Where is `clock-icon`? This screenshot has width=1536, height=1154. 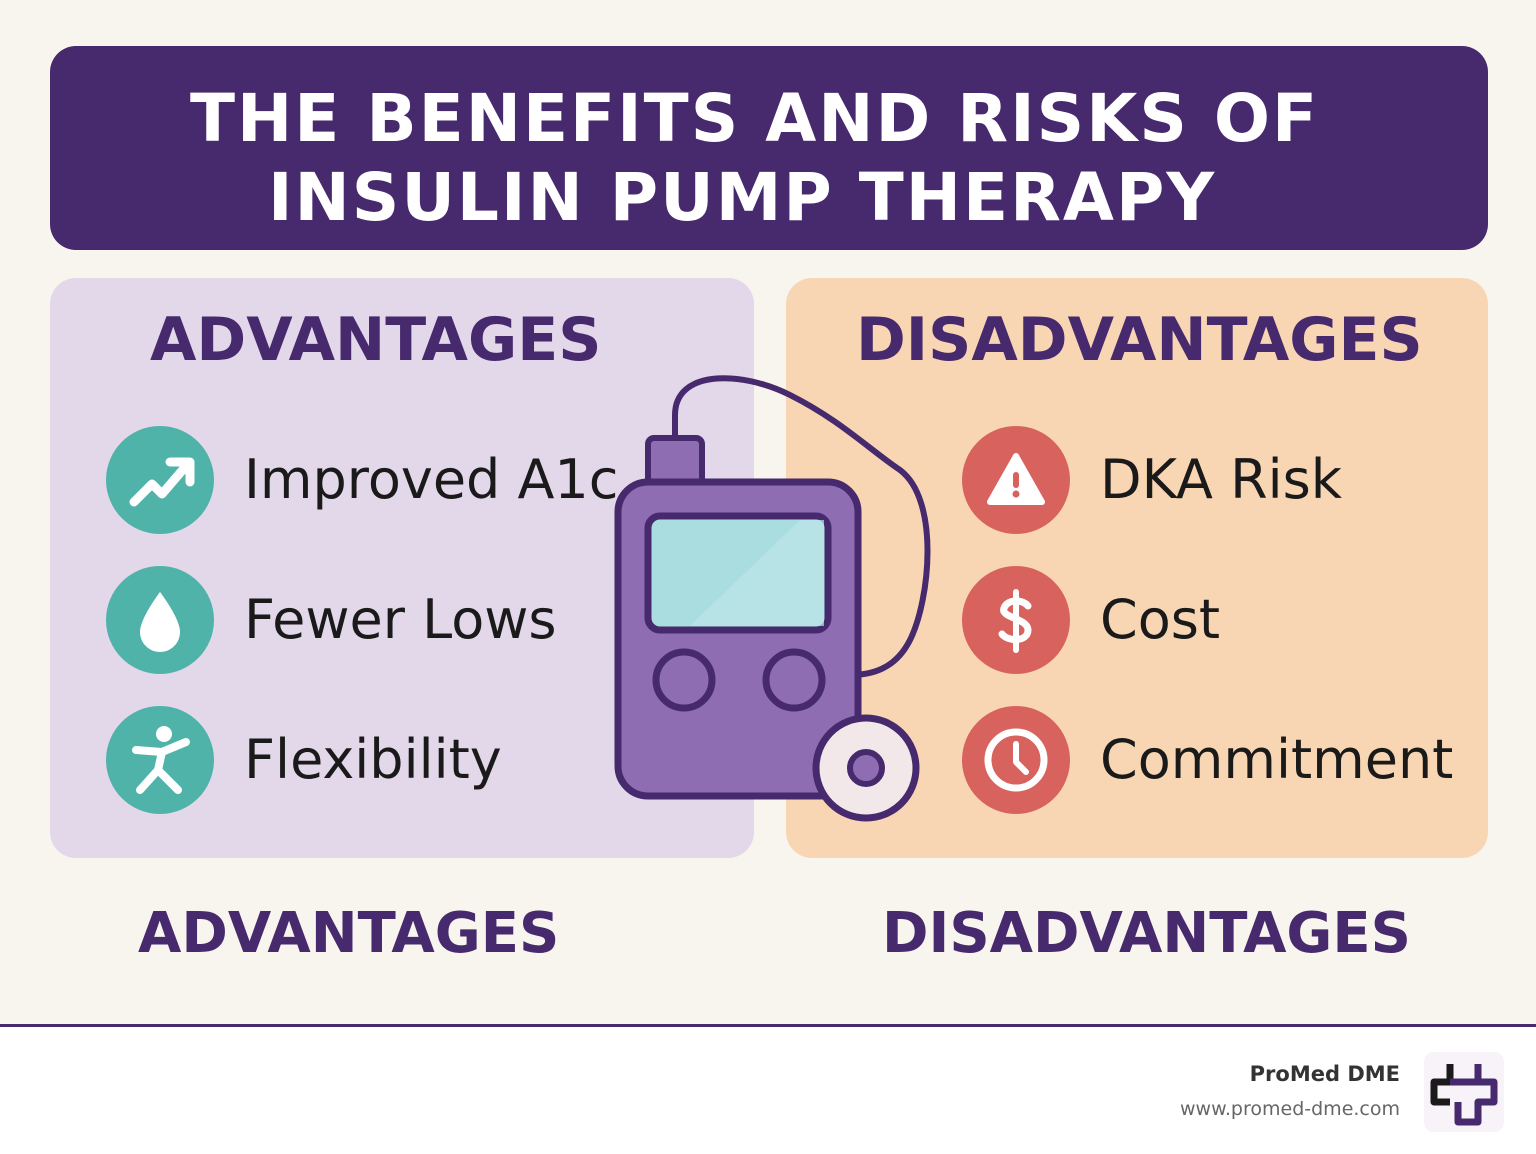
clock-icon is located at coordinates (1016, 760).